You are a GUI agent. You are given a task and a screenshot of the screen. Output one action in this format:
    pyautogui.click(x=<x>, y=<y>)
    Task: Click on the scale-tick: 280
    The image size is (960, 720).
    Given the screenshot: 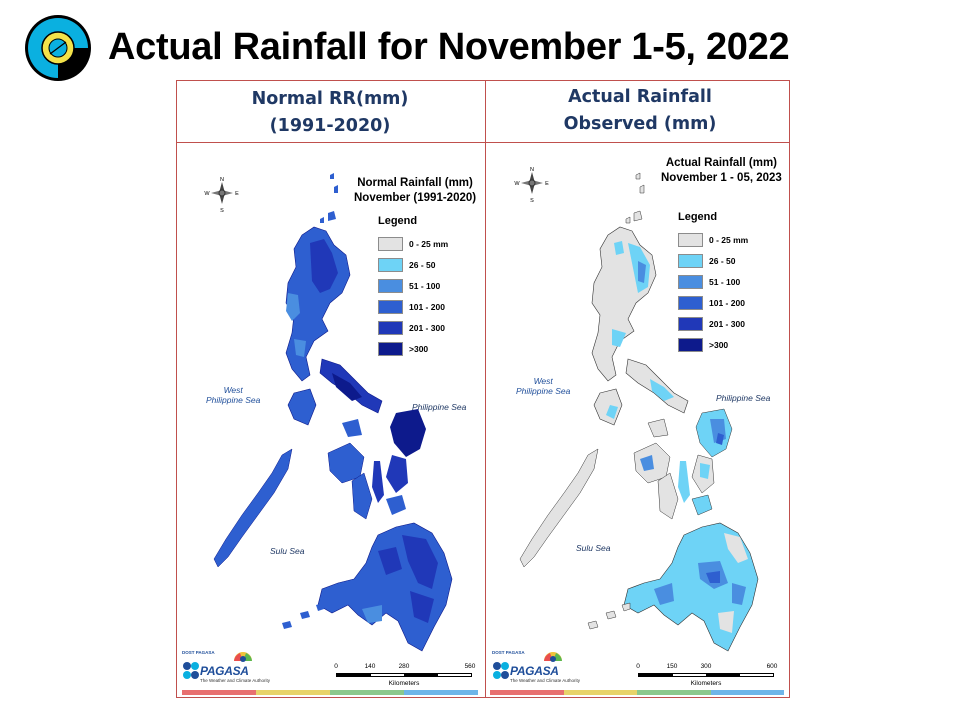 What is the action you would take?
    pyautogui.click(x=404, y=666)
    